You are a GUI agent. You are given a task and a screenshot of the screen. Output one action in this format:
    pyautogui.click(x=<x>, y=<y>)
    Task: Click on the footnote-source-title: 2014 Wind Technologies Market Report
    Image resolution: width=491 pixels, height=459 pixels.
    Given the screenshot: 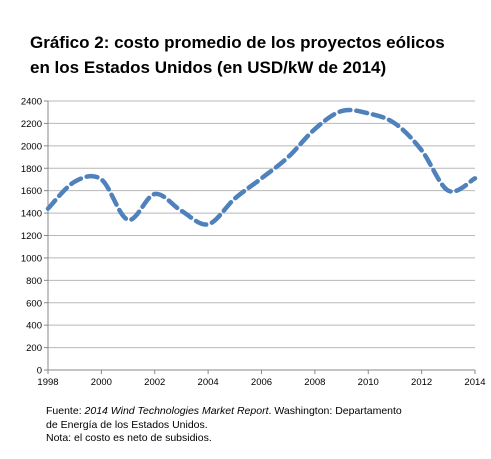 What is the action you would take?
    pyautogui.click(x=176, y=411)
    